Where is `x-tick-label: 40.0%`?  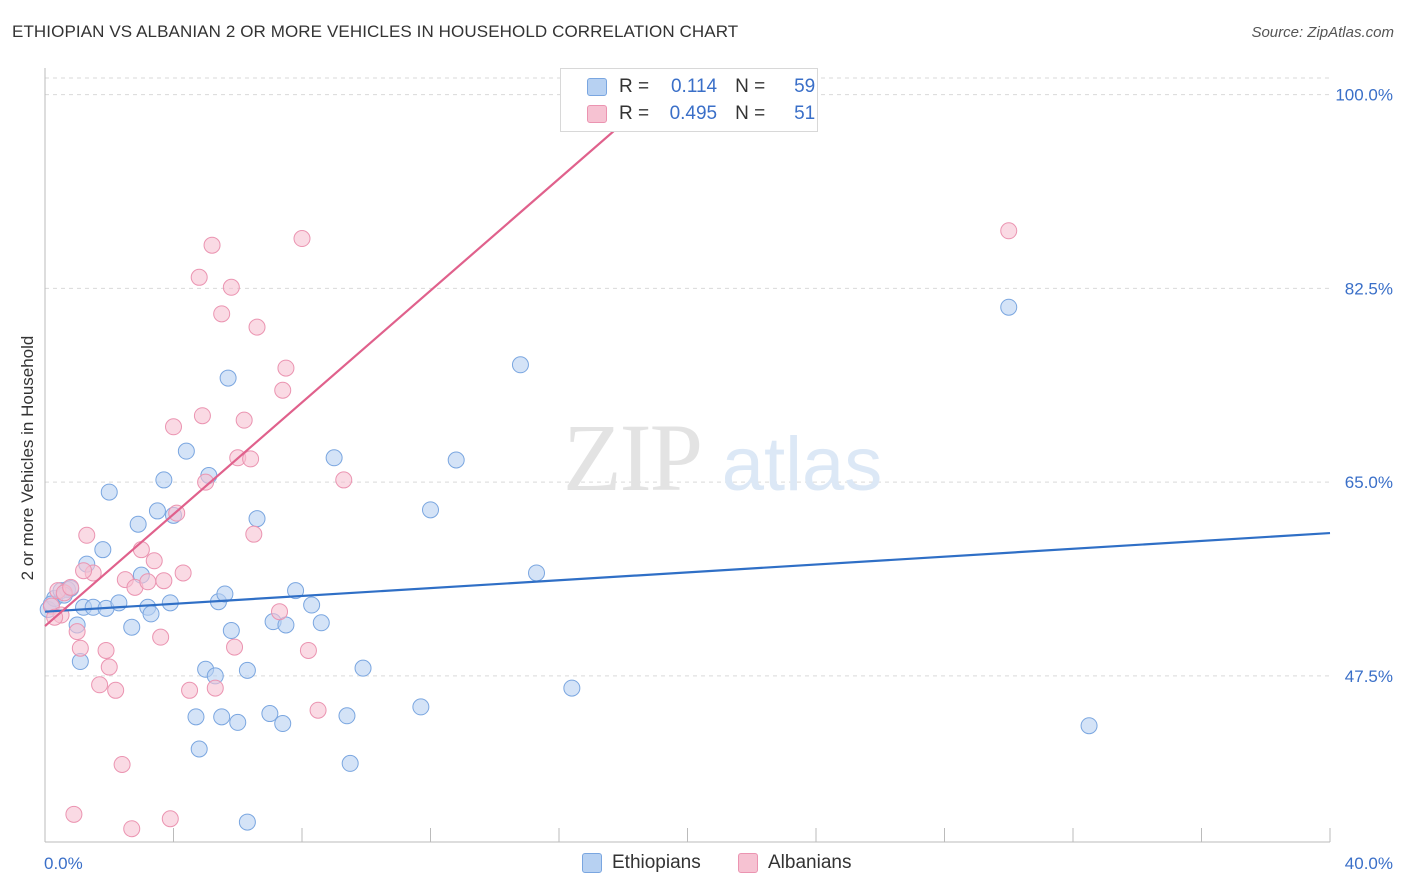 x-tick-label: 40.0% is located at coordinates (1369, 863).